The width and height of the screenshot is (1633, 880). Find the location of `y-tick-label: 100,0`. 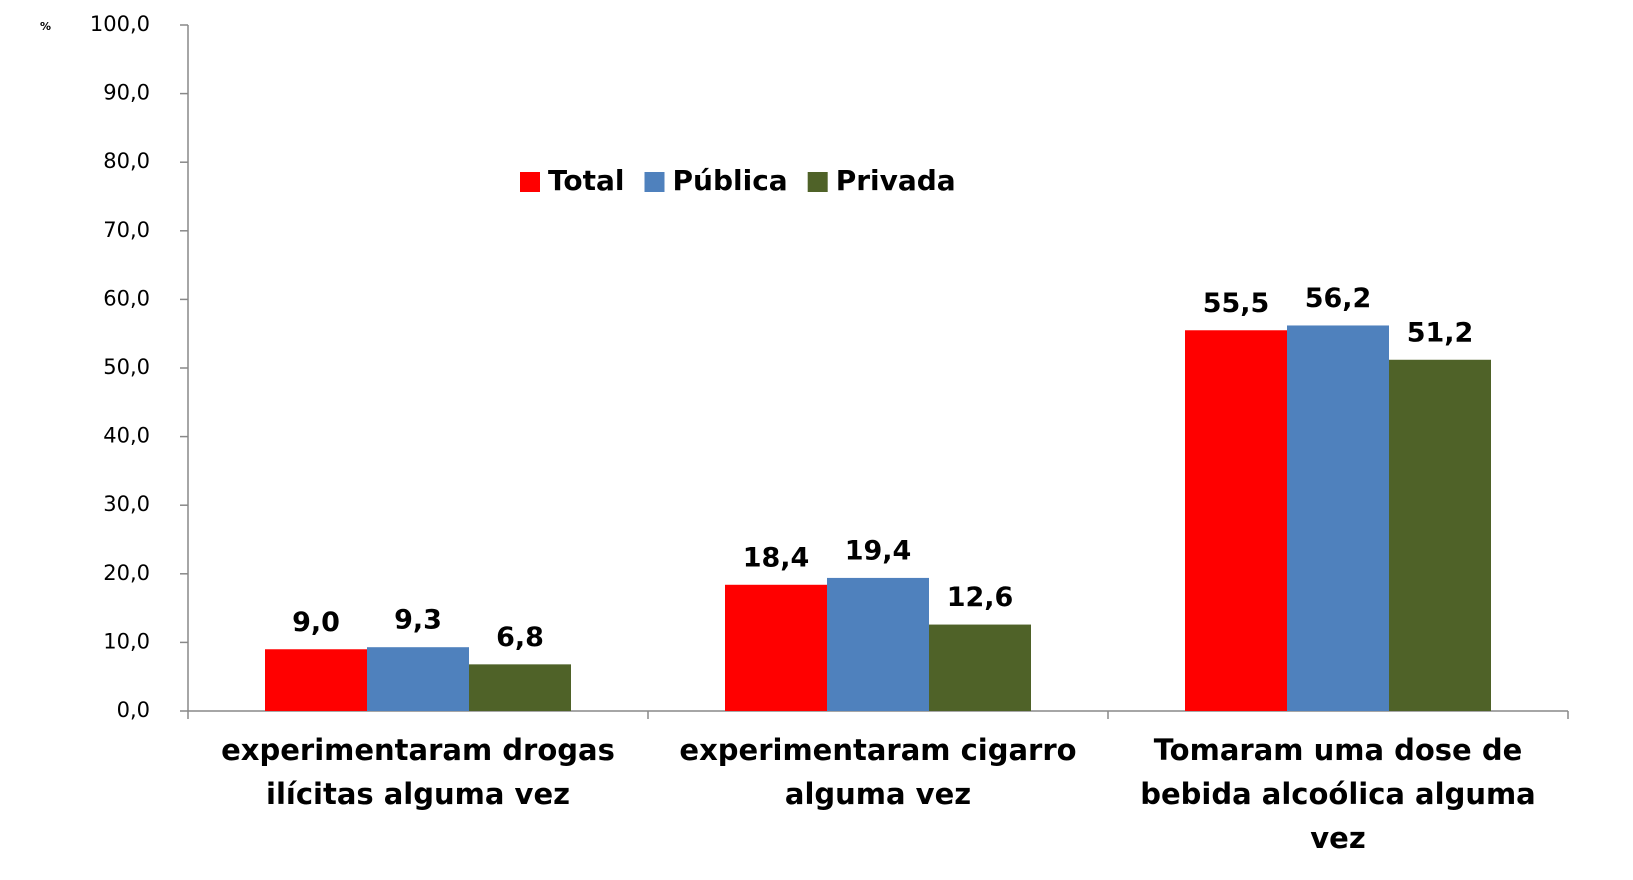

y-tick-label: 100,0 is located at coordinates (120, 24).